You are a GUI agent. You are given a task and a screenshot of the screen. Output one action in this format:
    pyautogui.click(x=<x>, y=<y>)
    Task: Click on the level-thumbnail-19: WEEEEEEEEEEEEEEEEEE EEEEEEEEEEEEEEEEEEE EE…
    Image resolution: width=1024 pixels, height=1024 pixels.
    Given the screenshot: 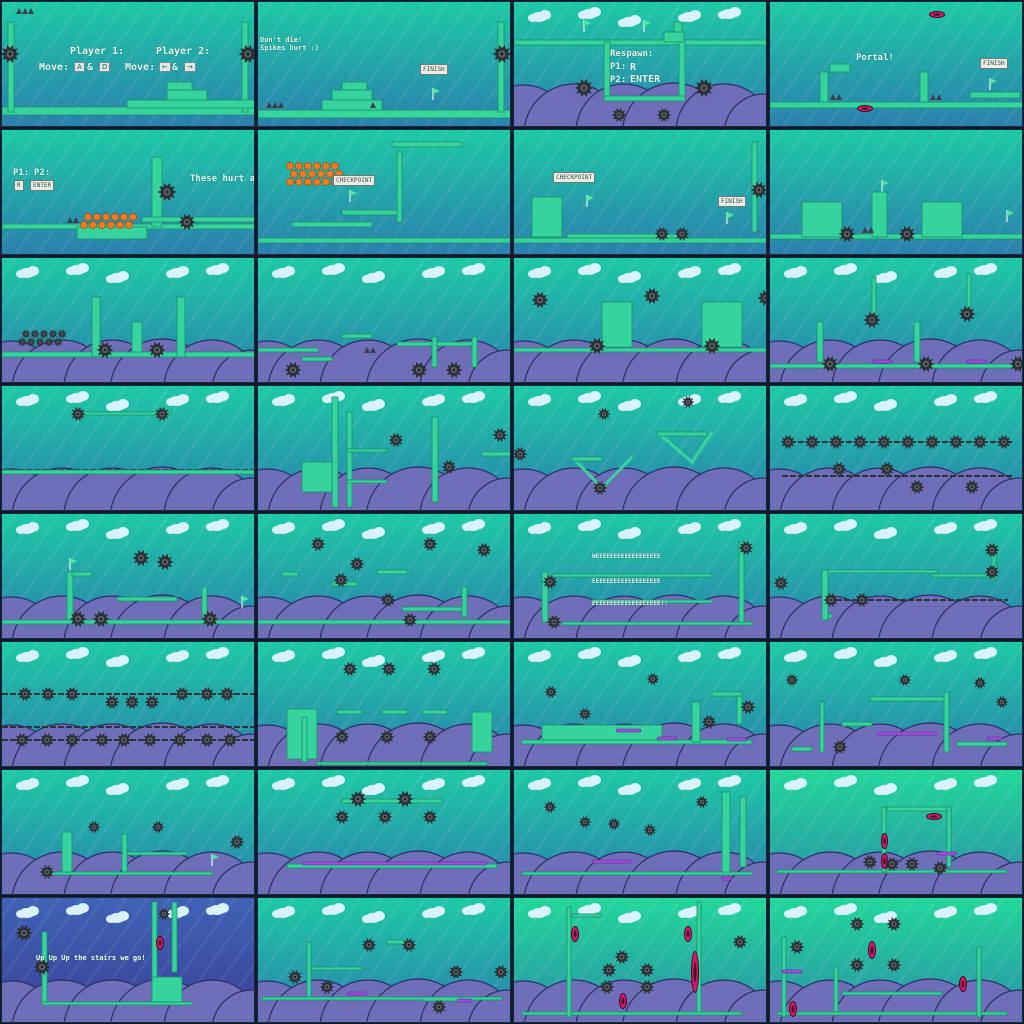 What is the action you would take?
    pyautogui.click(x=640, y=576)
    